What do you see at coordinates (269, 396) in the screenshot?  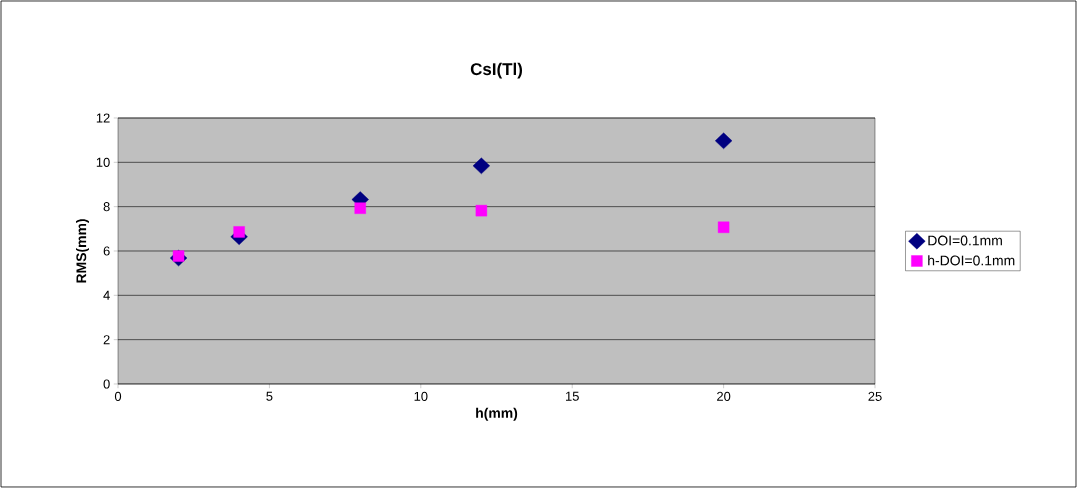 I see `x-tick-label: 5` at bounding box center [269, 396].